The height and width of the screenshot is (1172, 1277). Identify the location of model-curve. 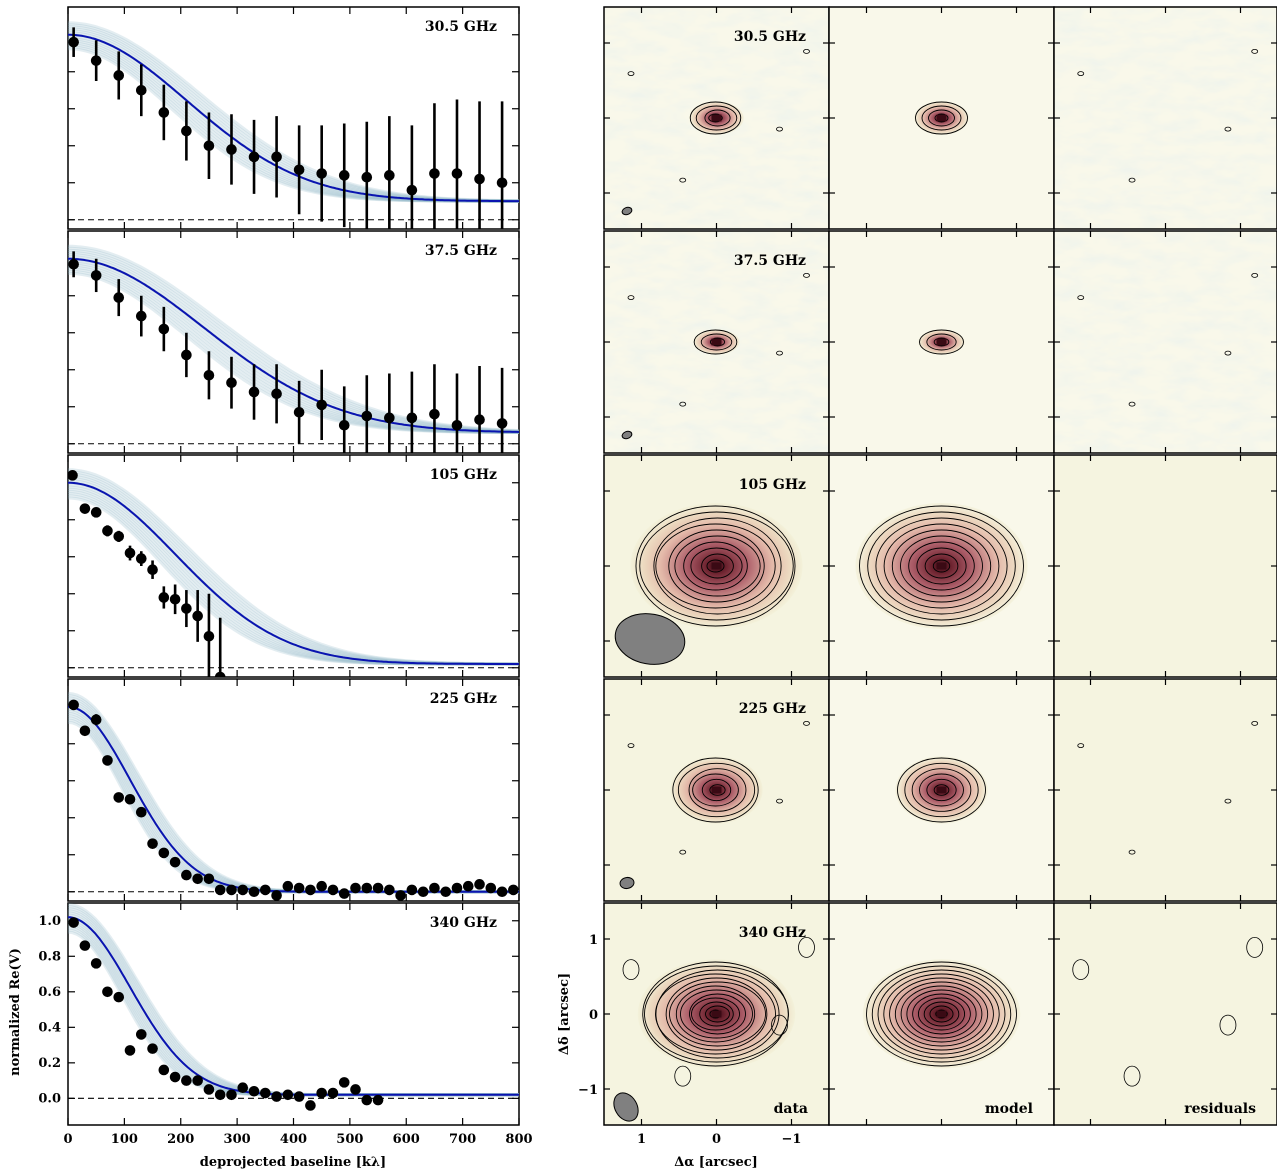
(293, 345).